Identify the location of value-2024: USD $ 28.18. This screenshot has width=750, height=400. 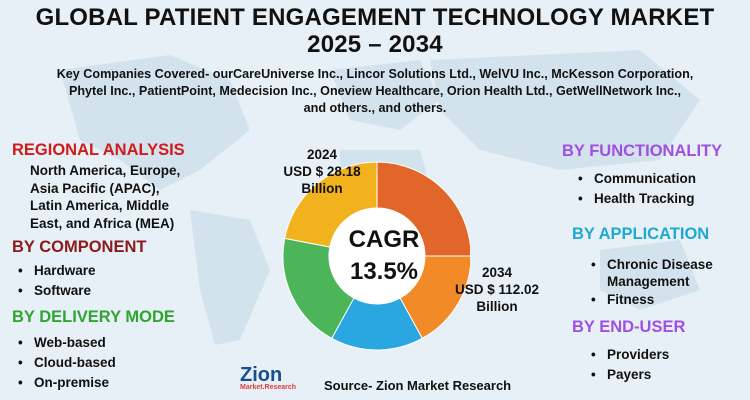
(322, 171).